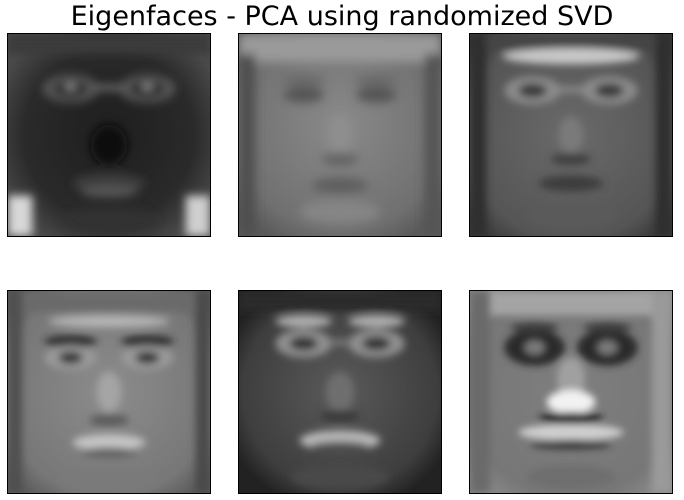 The height and width of the screenshot is (500, 684). Describe the element at coordinates (342, 16) in the screenshot. I see `figure-title: Eigenfaces - PCA using randomized SVD` at that location.